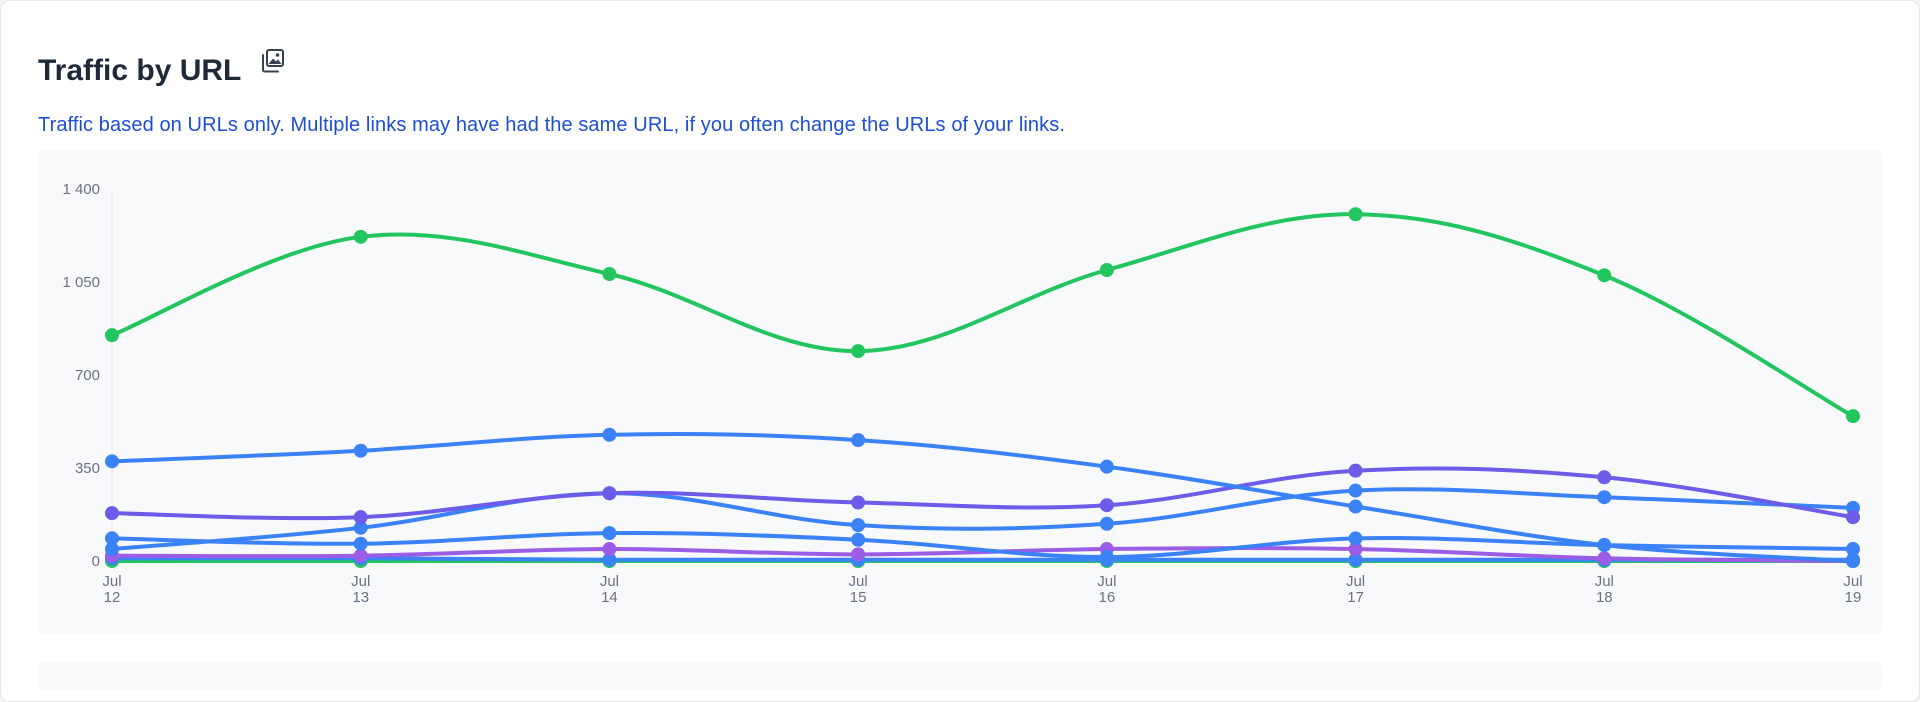 The height and width of the screenshot is (702, 1920). I want to click on title-row: Traffic by URL, so click(162, 71).